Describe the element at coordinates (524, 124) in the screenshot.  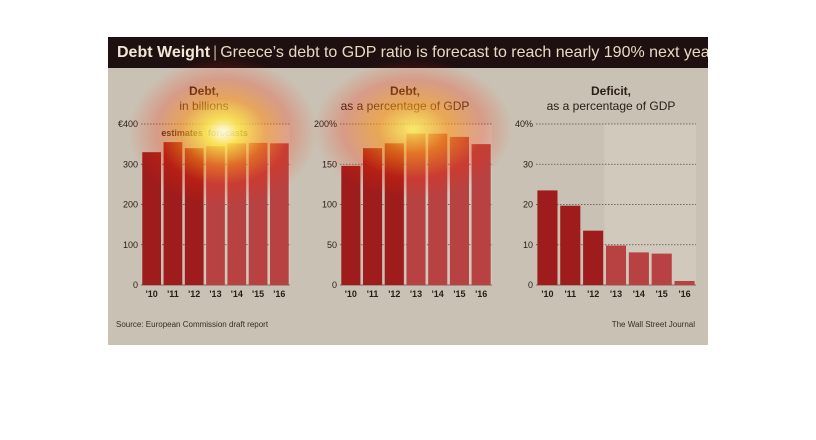
I see `y-tick-label: 40%` at that location.